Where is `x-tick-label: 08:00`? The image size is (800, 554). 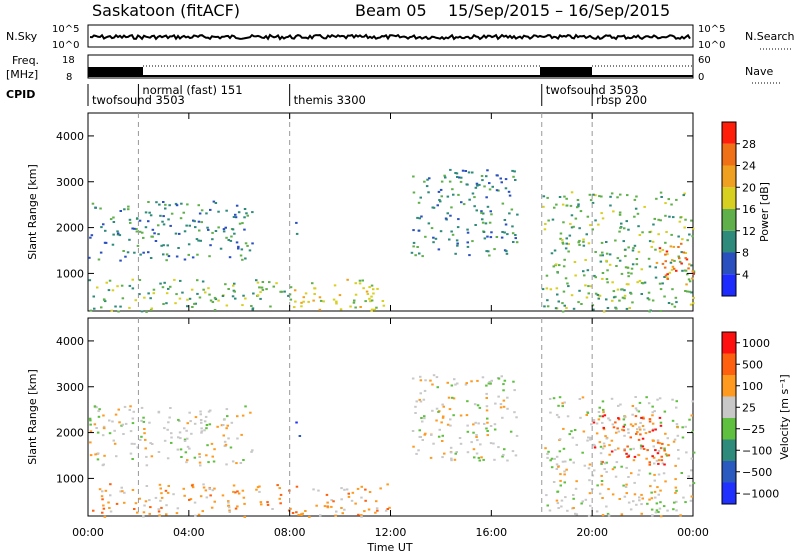 x-tick-label: 08:00 is located at coordinates (290, 532).